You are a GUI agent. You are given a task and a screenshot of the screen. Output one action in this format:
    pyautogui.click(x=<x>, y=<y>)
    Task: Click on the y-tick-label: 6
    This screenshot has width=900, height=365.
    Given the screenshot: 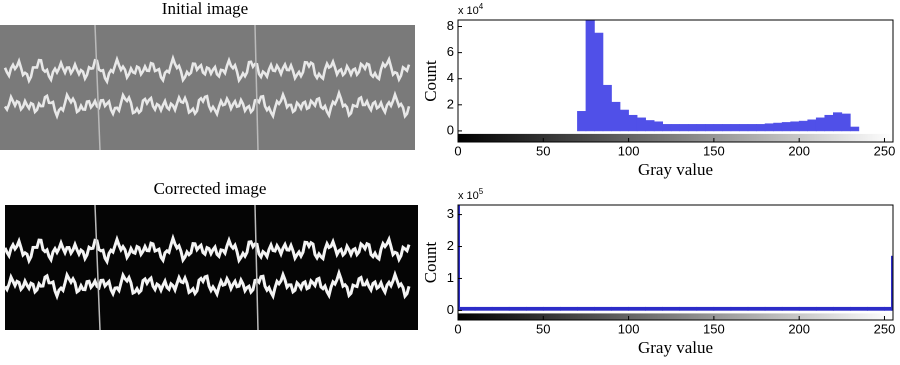 What is the action you would take?
    pyautogui.click(x=450, y=51)
    